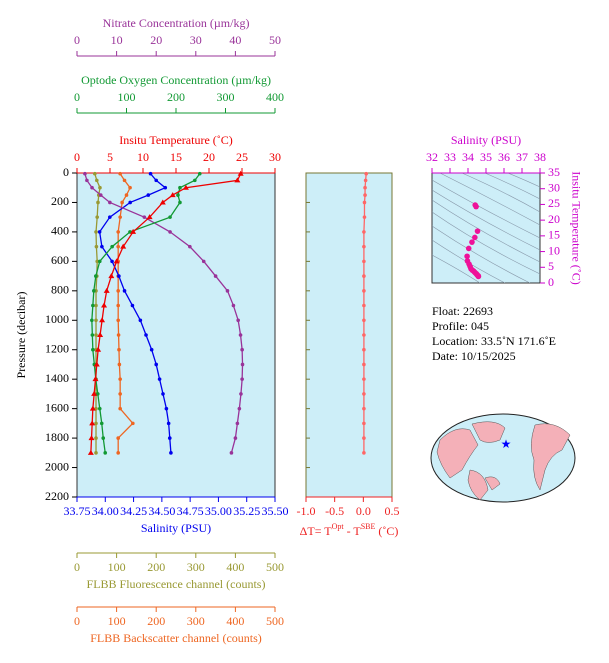 This screenshot has width=609, height=663. I want to click on x-tick-label: 25, so click(242, 157).